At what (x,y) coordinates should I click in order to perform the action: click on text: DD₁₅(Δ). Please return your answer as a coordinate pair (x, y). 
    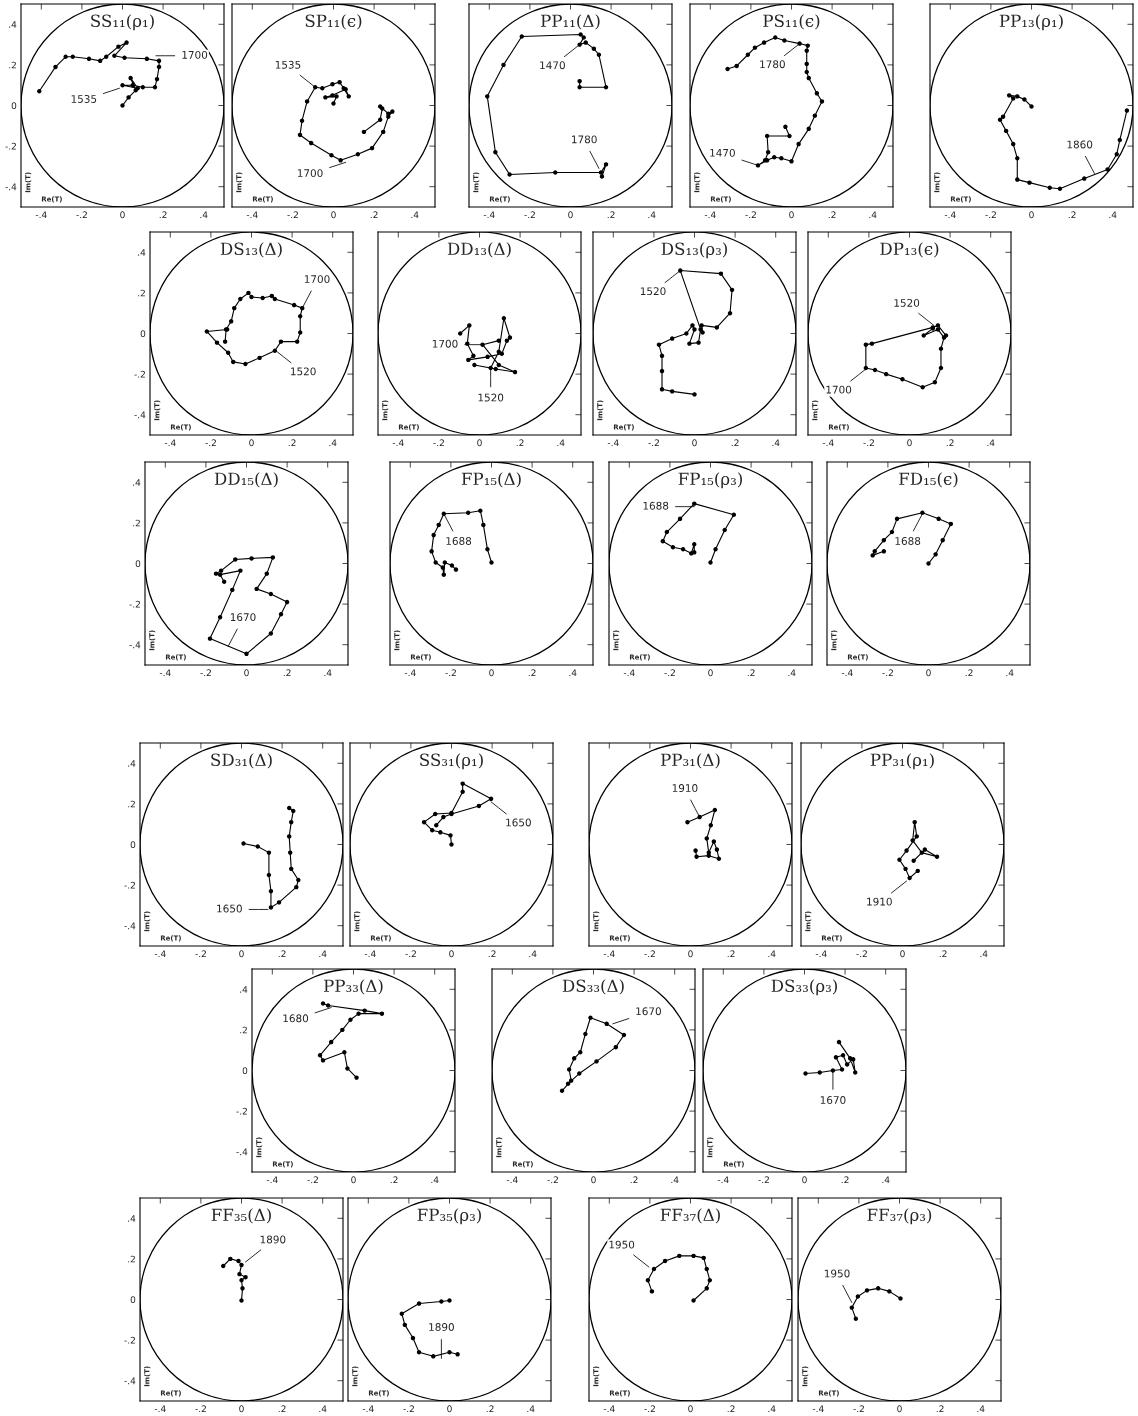
    Looking at the image, I should click on (246, 480).